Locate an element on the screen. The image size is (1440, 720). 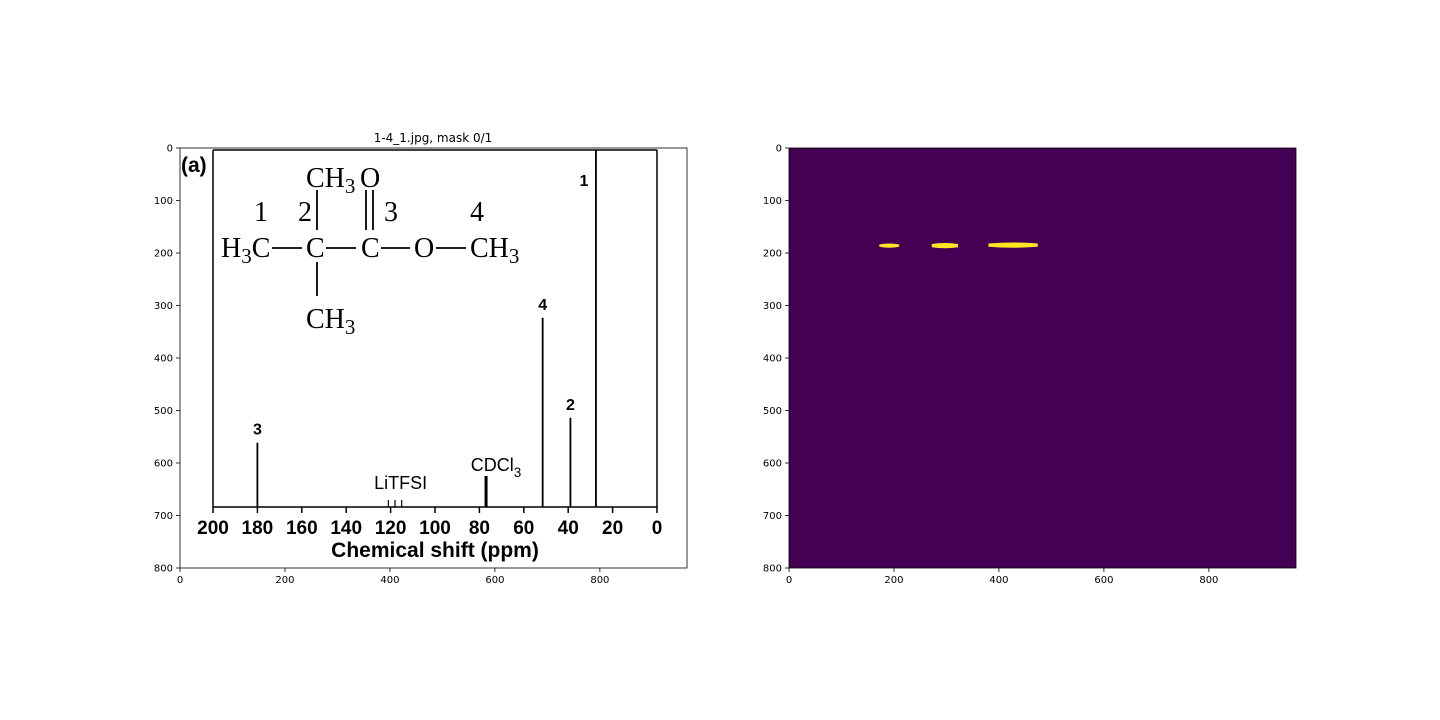
spectrum-tick-label: 0 is located at coordinates (657, 528).